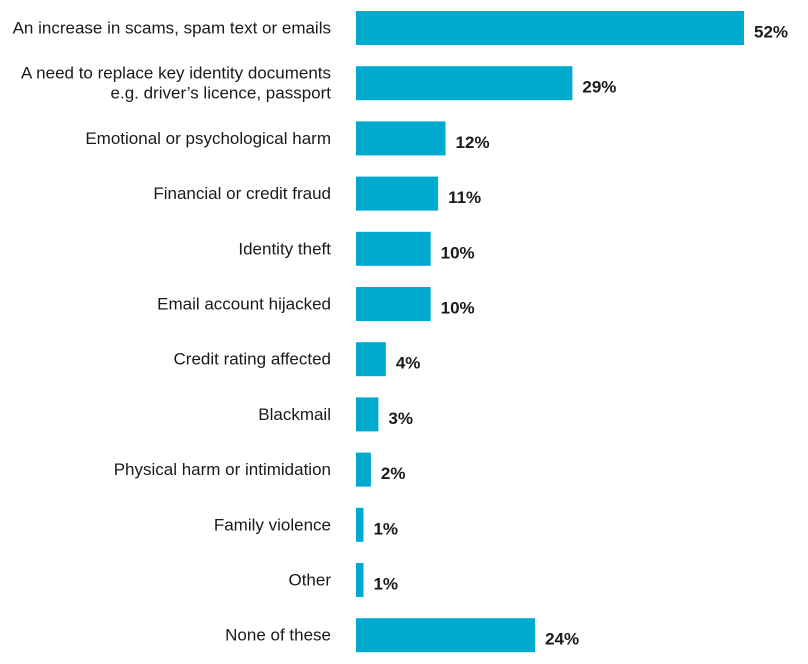  Describe the element at coordinates (272, 524) in the screenshot. I see `category-label-9: Family violence` at that location.